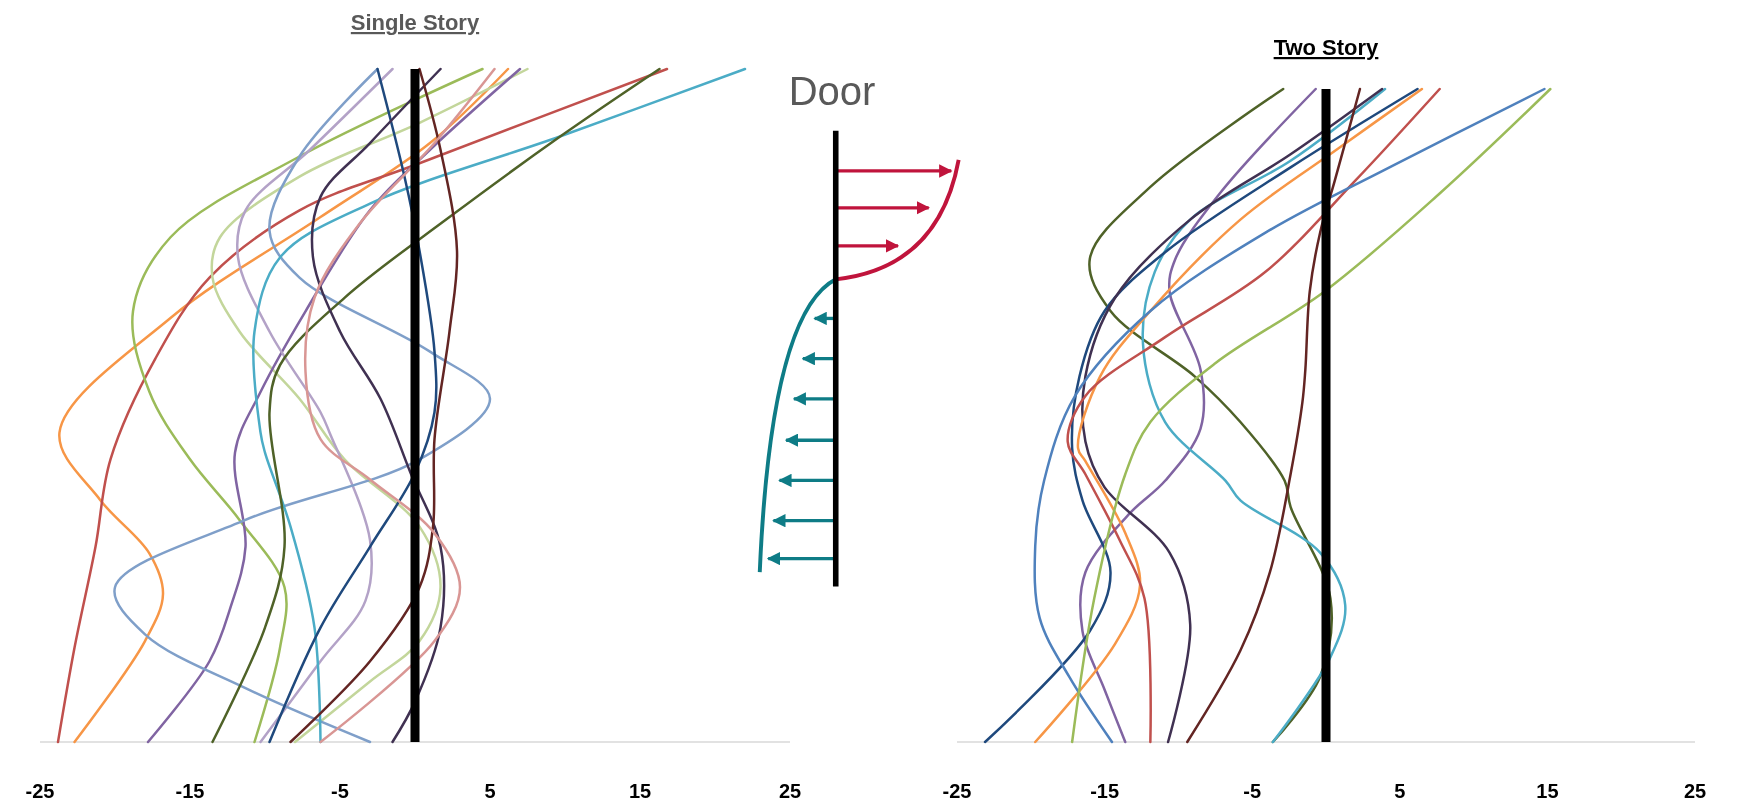 This screenshot has height=801, width=1752. Describe the element at coordinates (1326, 47) in the screenshot. I see `chart-title: Two Story` at that location.